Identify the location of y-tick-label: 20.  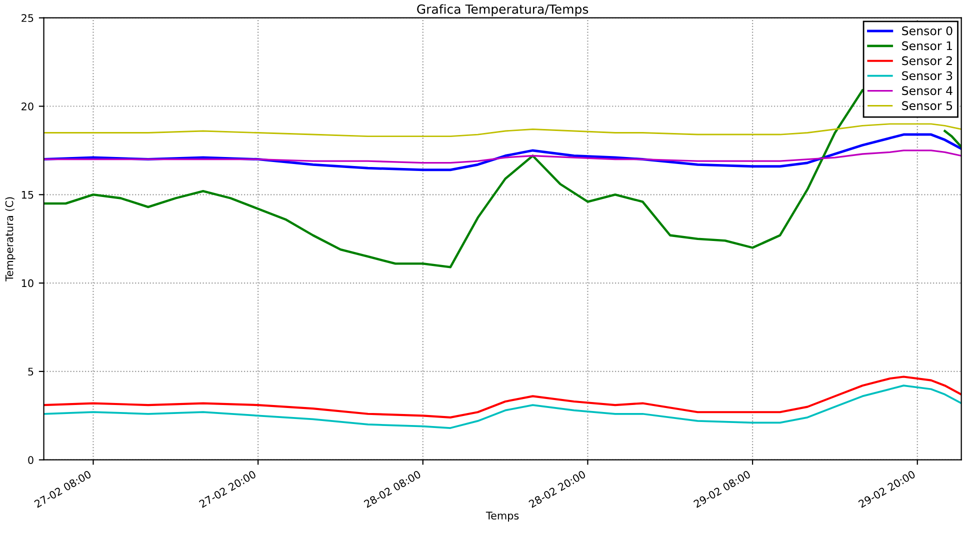
(28, 106).